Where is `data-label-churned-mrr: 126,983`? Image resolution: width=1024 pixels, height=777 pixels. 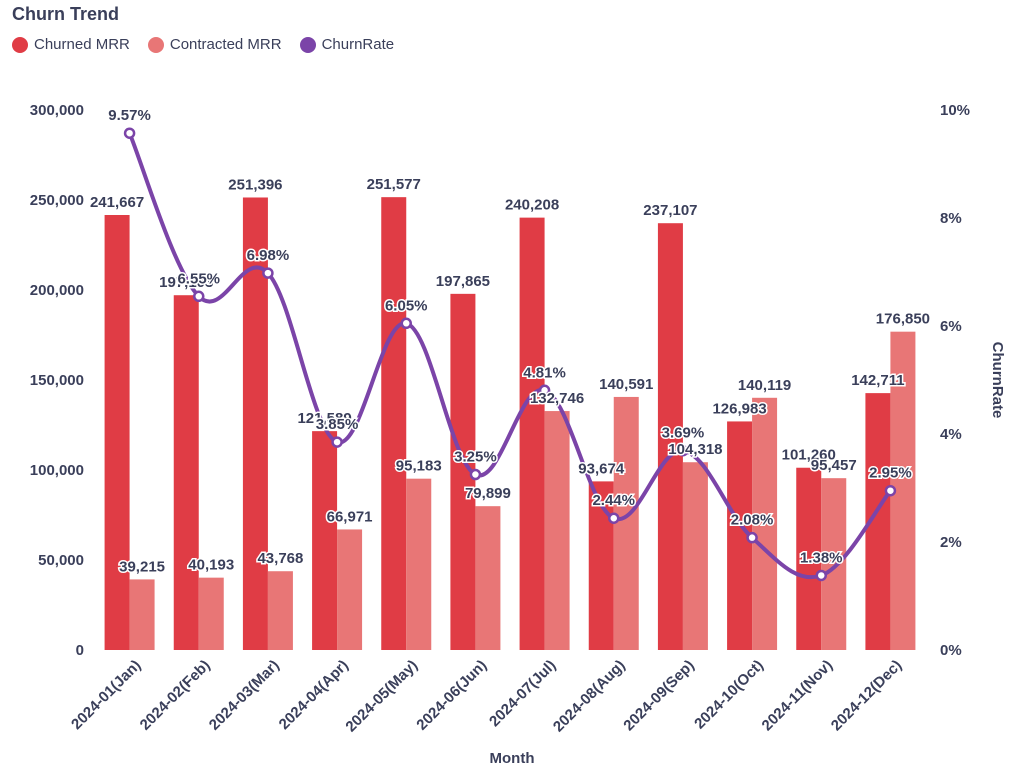 data-label-churned-mrr: 126,983 is located at coordinates (739, 408).